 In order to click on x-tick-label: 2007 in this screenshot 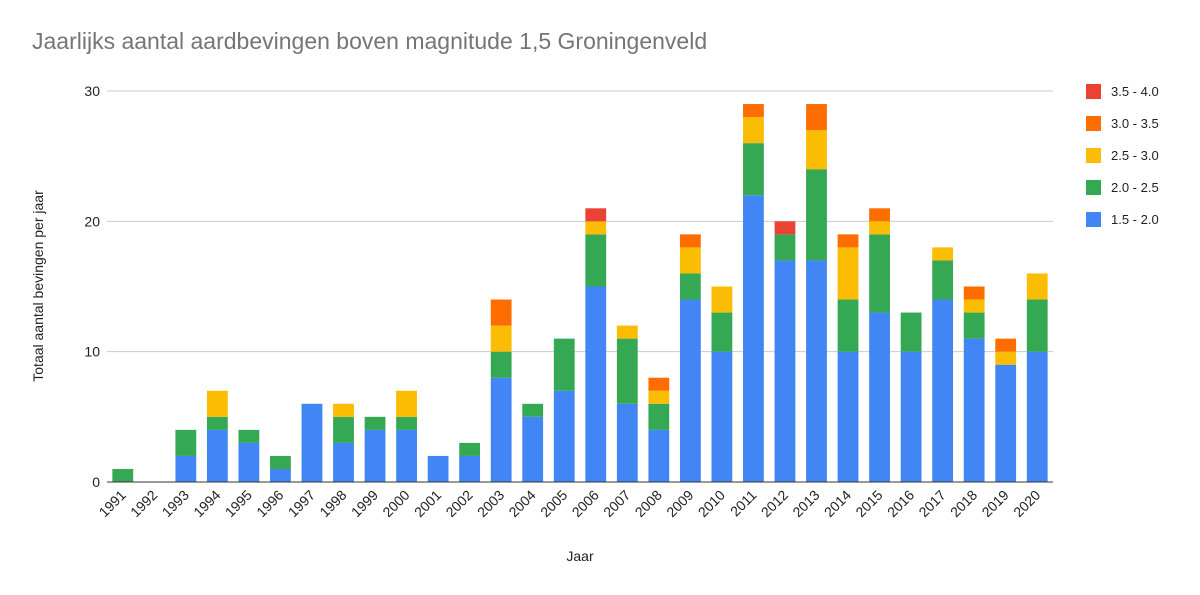, I will do `click(616, 503)`.